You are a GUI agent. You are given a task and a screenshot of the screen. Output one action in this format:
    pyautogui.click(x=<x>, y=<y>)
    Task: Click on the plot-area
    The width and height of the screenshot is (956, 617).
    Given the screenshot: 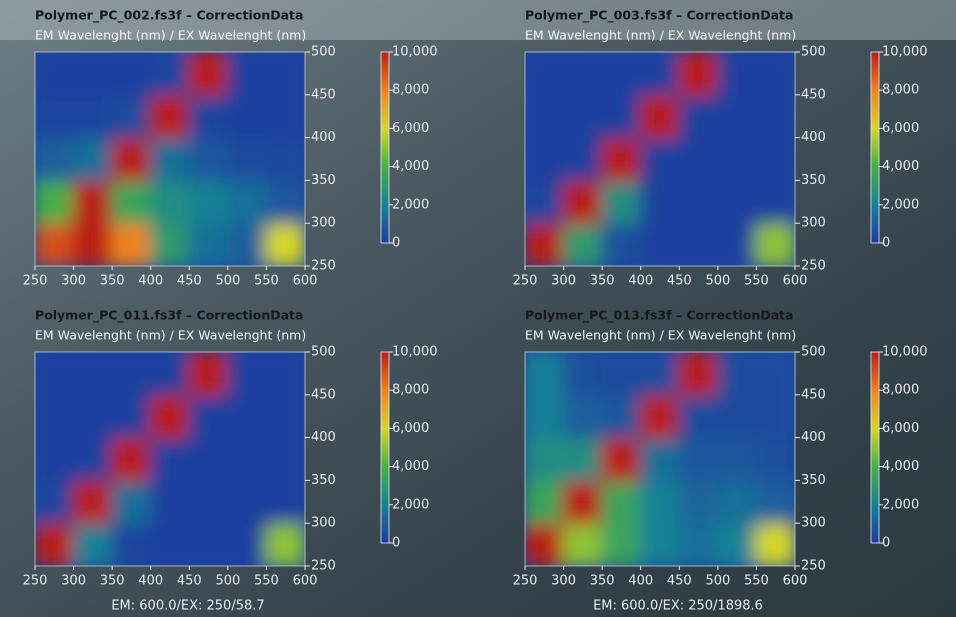 What is the action you would take?
    pyautogui.click(x=170, y=159)
    